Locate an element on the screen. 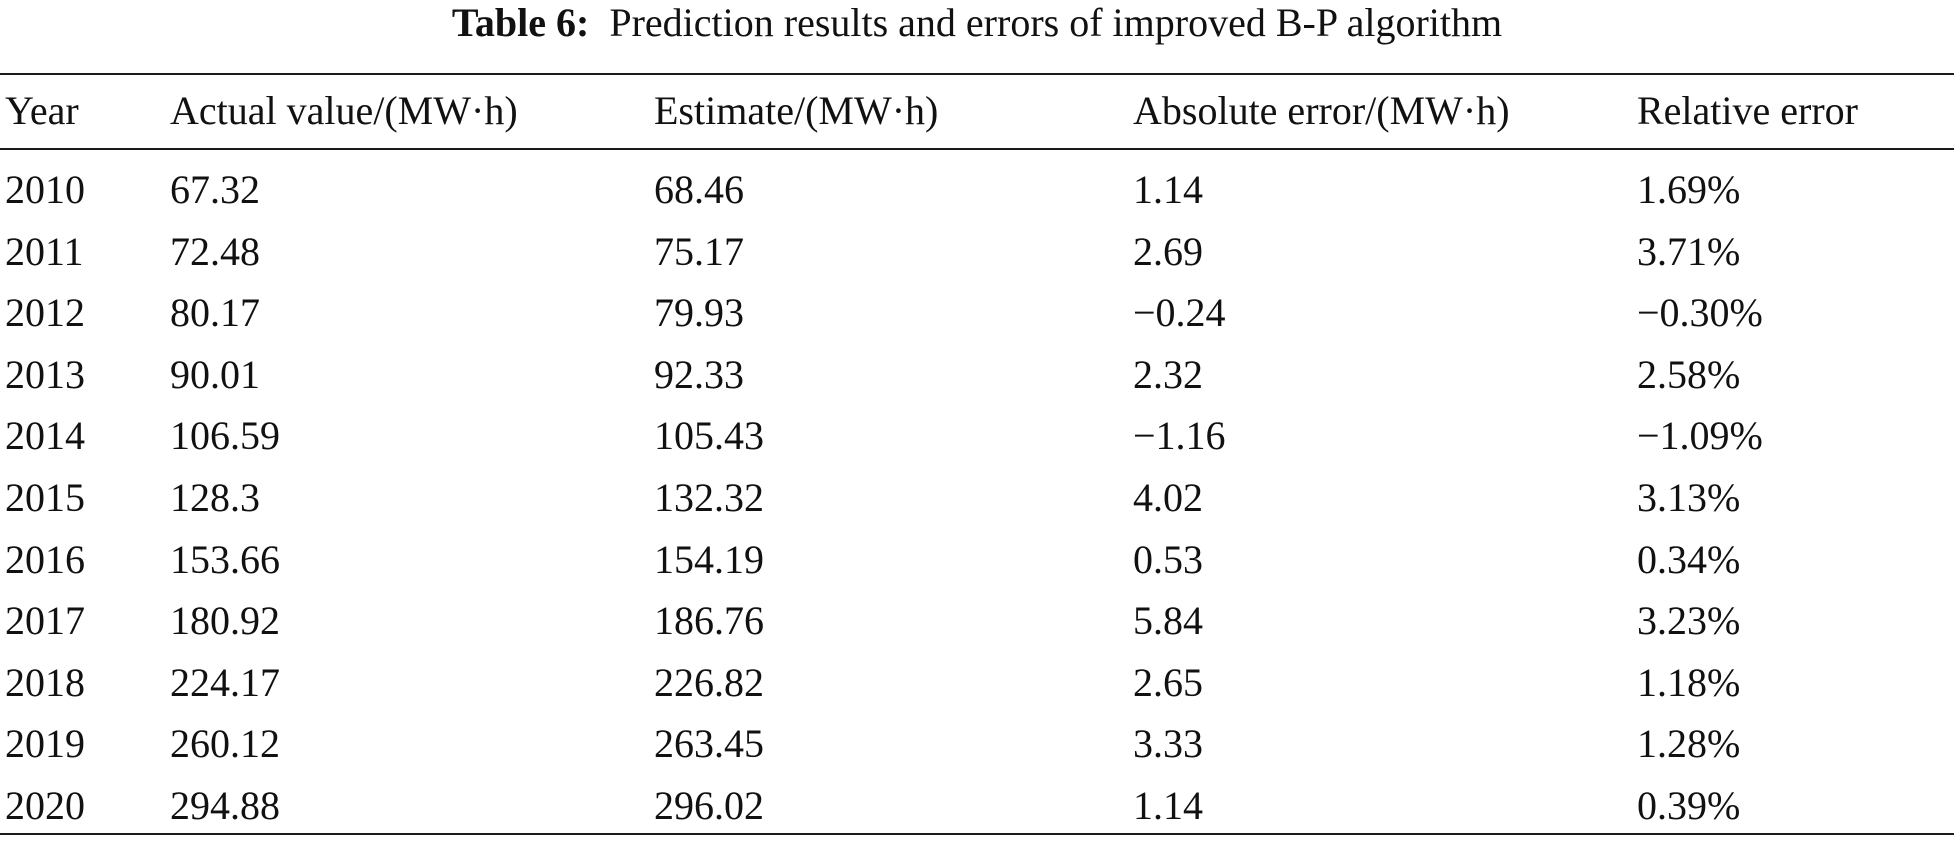 This screenshot has height=842, width=1954. year-cell: 2015 is located at coordinates (45, 497).